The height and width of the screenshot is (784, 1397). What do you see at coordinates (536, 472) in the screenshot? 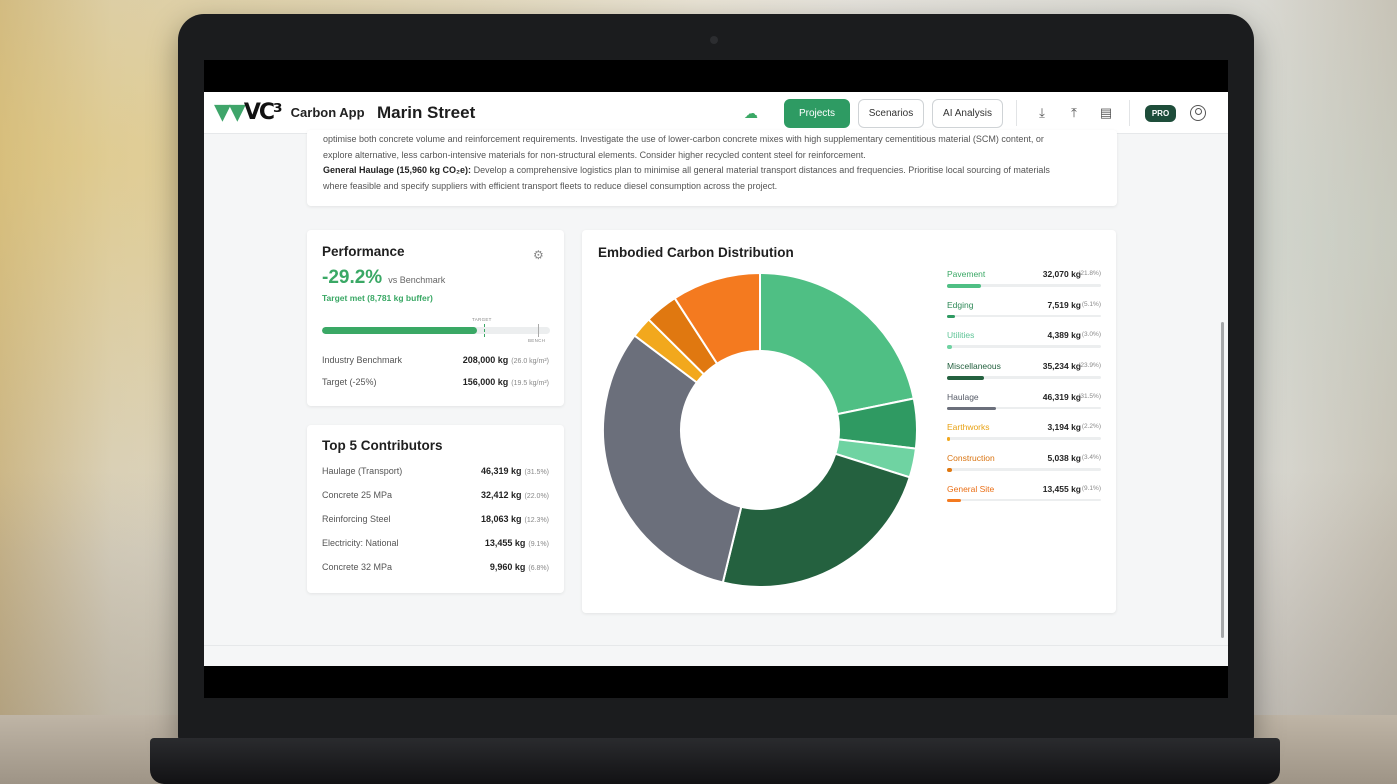
I see `contributor-percent: (31.5%)` at bounding box center [536, 472].